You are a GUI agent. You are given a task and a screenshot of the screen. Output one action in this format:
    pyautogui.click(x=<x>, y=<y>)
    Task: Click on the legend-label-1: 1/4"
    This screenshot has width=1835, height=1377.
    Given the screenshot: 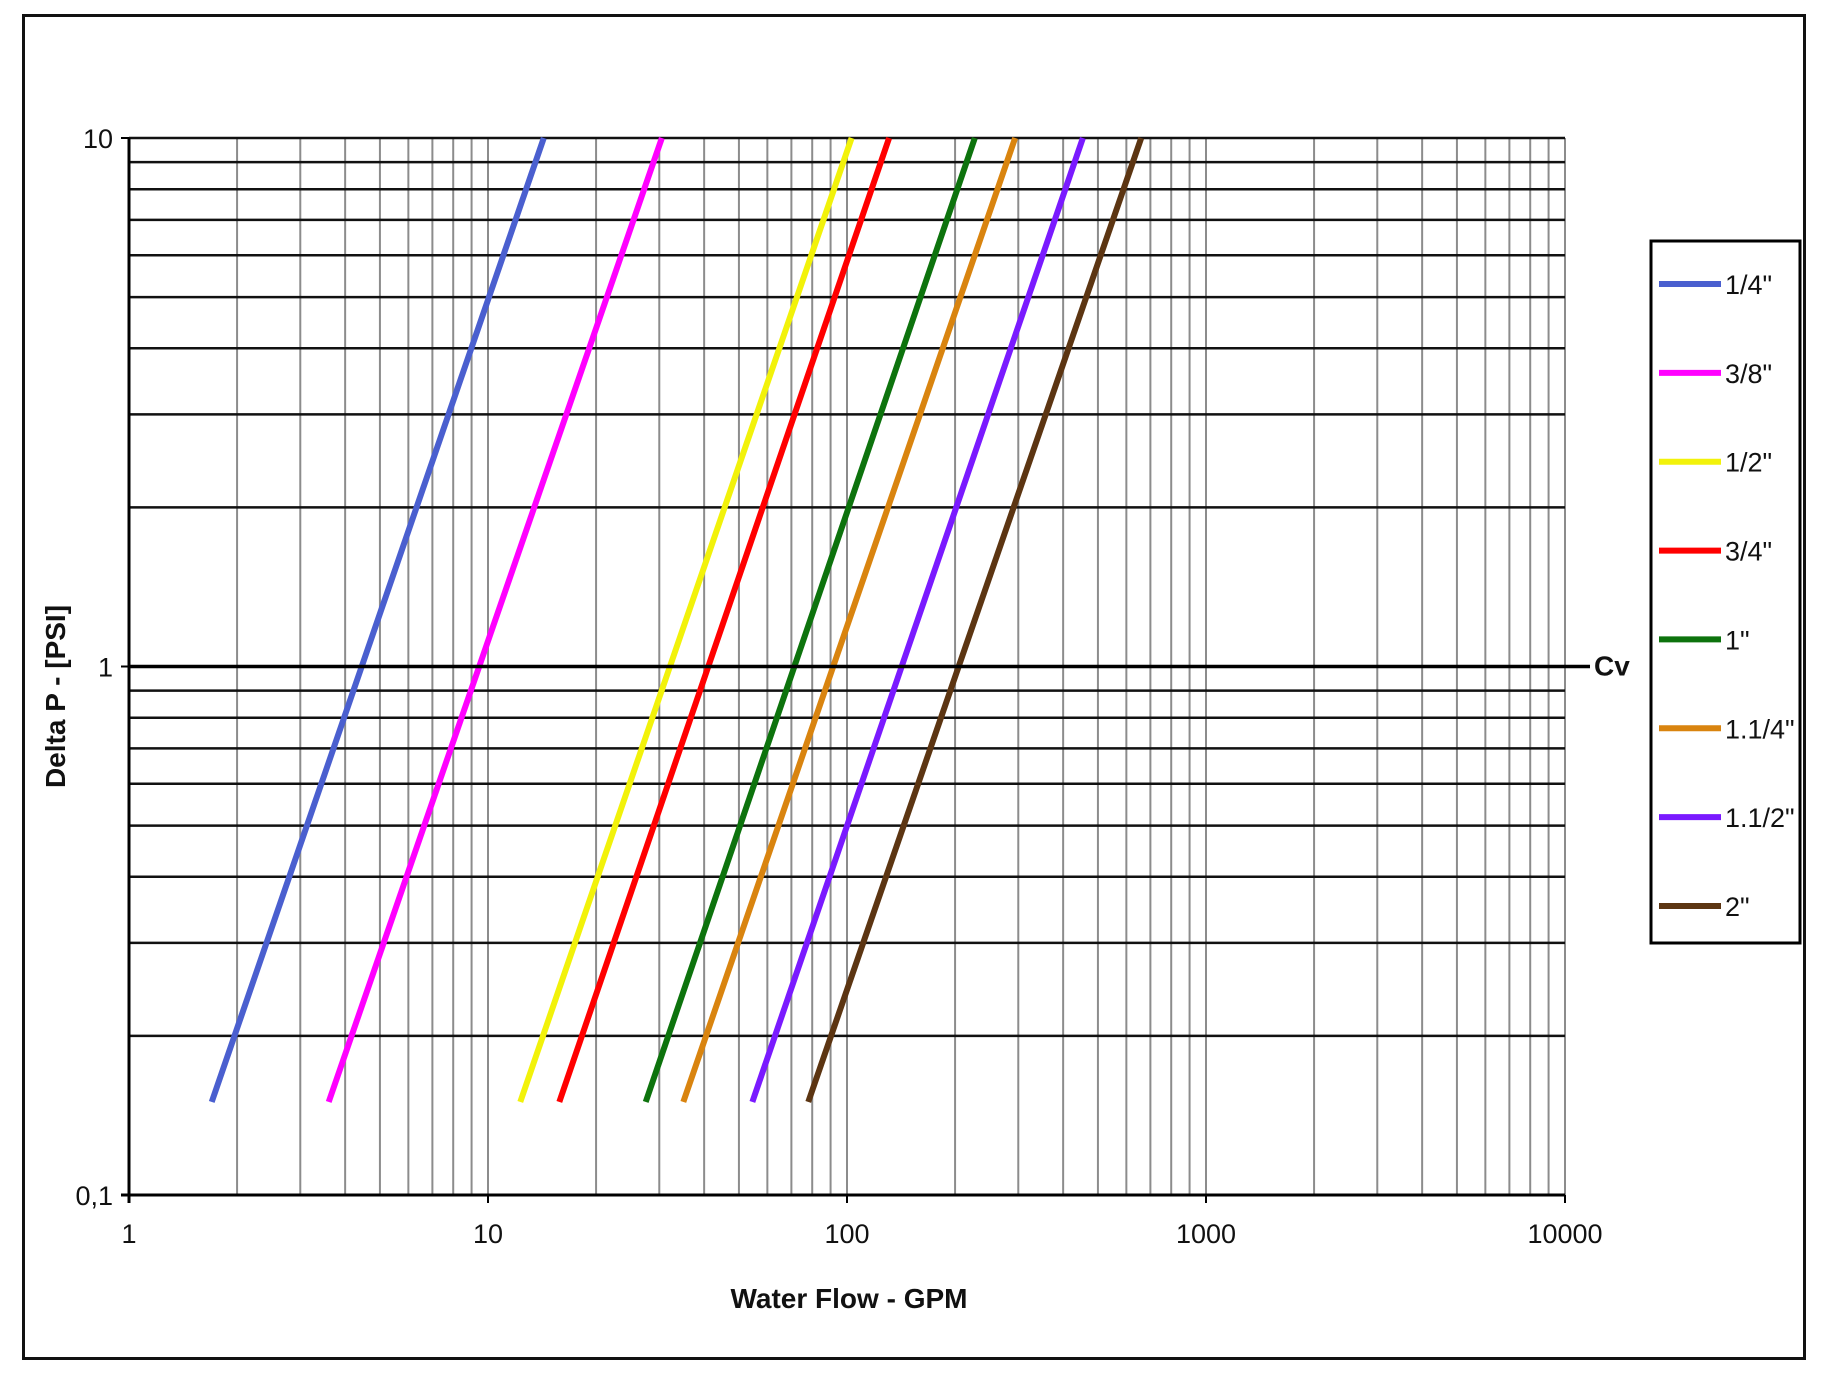 What is the action you would take?
    pyautogui.click(x=1748, y=285)
    